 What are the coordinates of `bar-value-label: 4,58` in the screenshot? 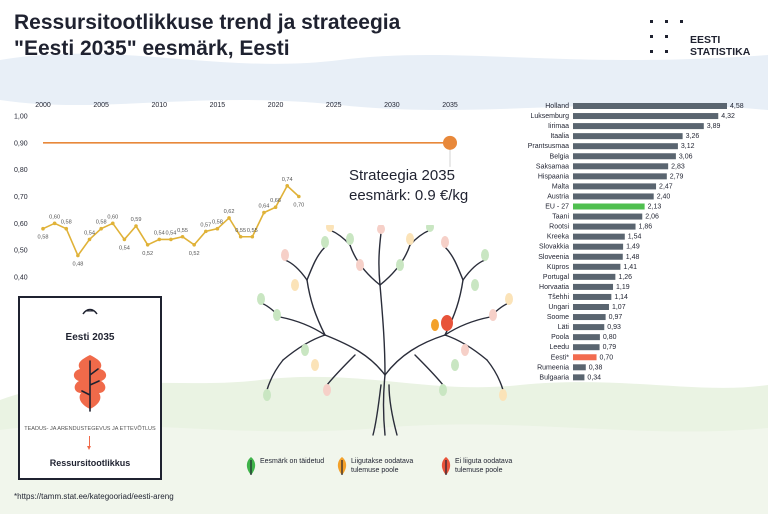 It's located at (737, 106).